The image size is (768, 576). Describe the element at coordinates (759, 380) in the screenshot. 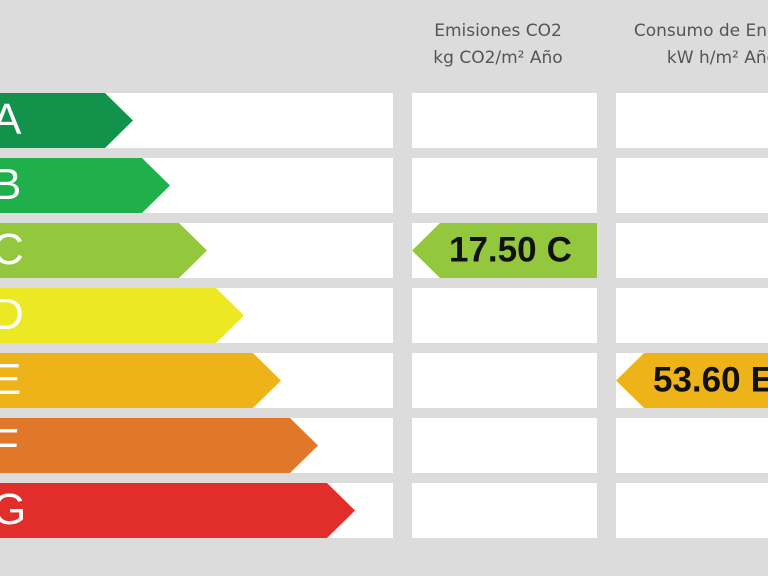

I see `value-class: E` at that location.